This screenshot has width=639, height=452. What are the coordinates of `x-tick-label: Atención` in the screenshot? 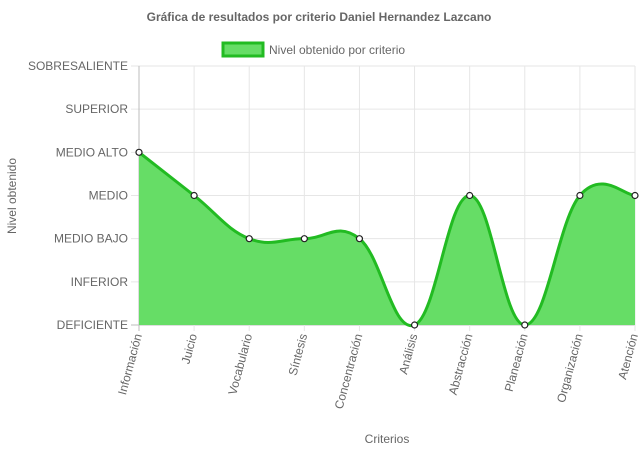 It's located at (627, 356).